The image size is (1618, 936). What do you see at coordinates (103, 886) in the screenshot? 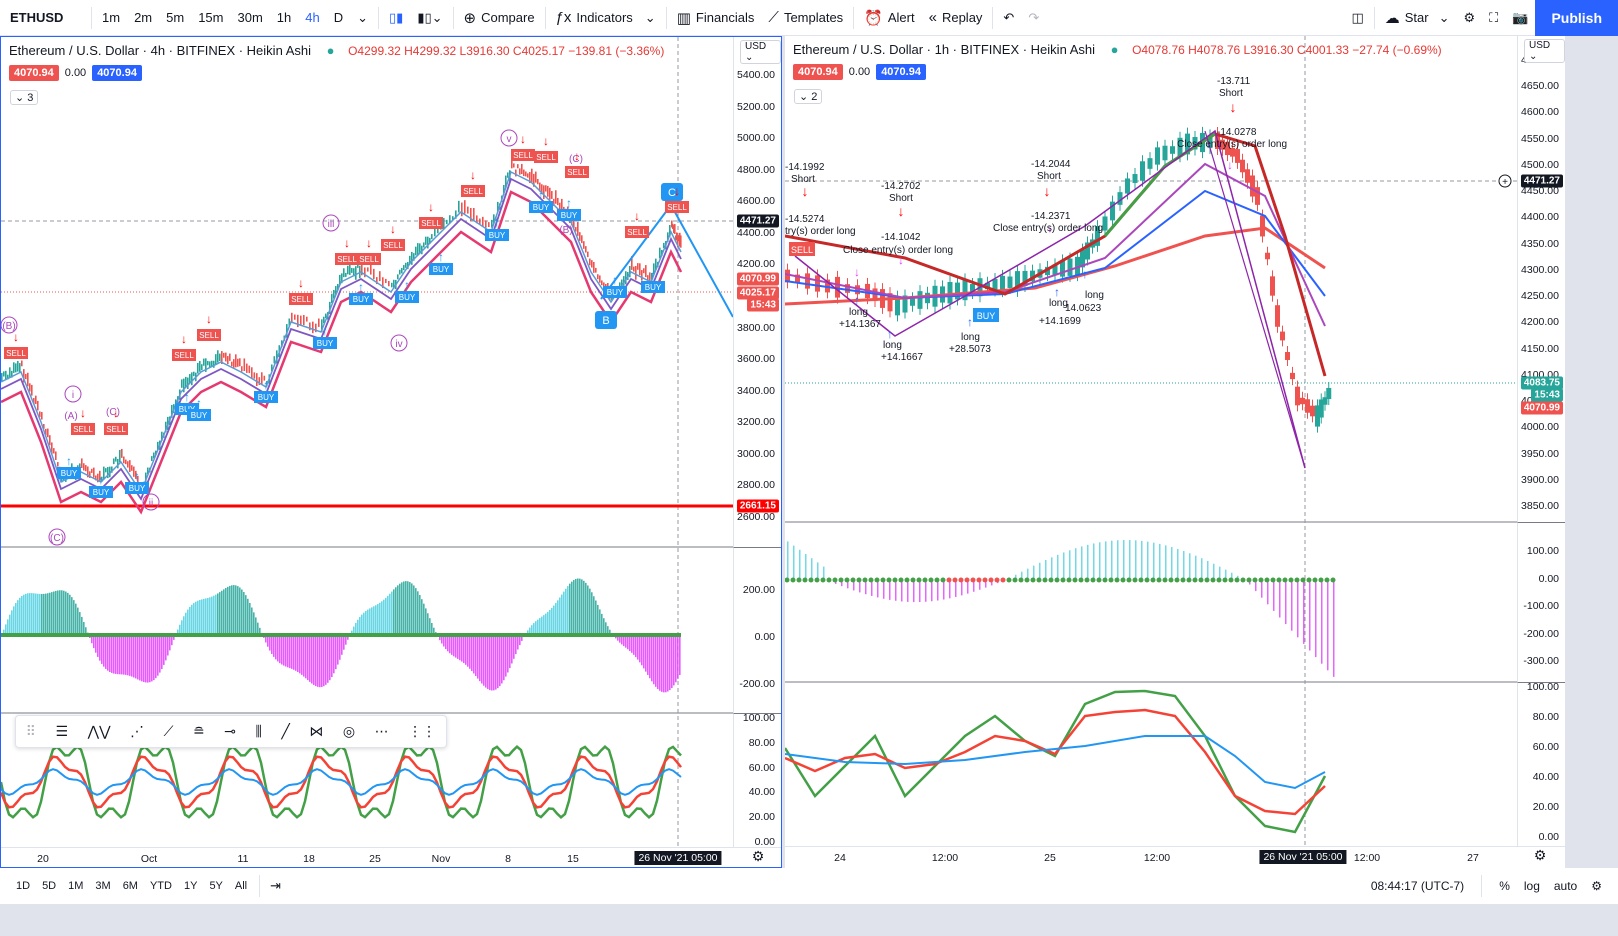
I see `range-3m: 3M` at bounding box center [103, 886].